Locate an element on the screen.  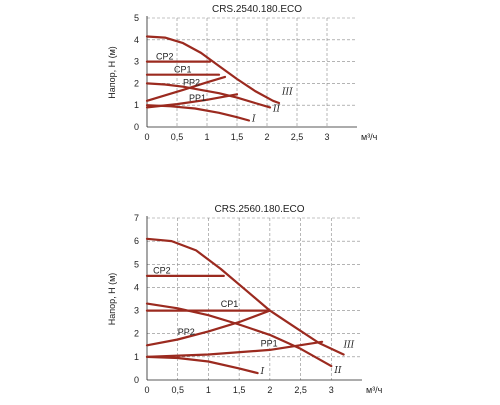
y-tick-label: 7 is located at coordinates (136, 218).